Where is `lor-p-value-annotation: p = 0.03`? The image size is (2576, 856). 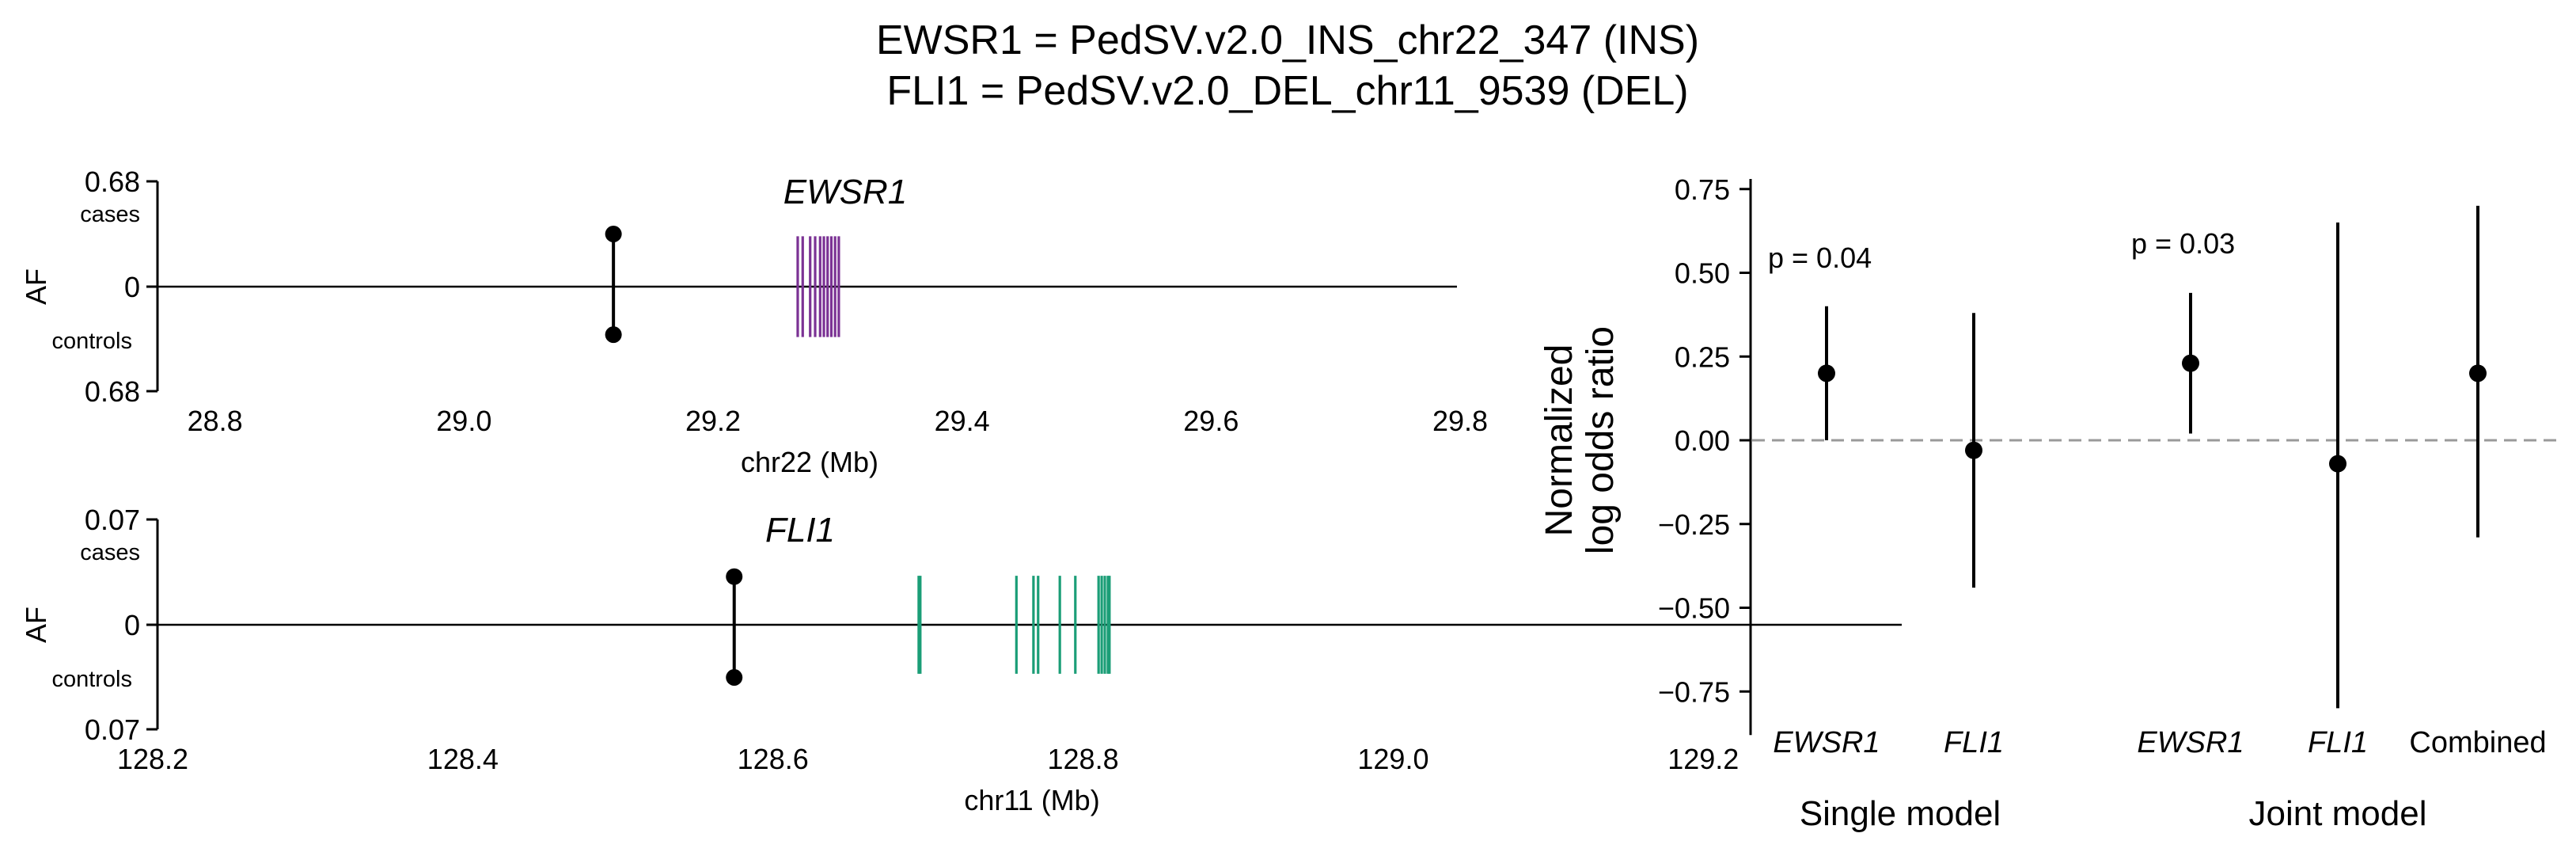
lor-p-value-annotation: p = 0.03 is located at coordinates (2183, 244).